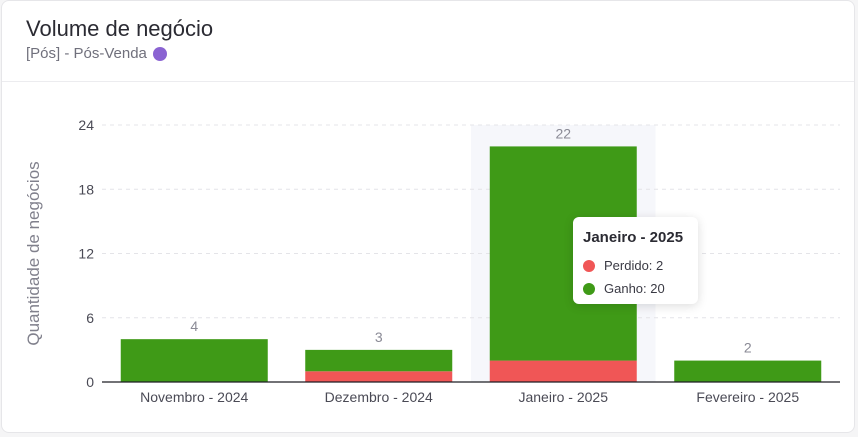 Image resolution: width=858 pixels, height=437 pixels. Describe the element at coordinates (86, 125) in the screenshot. I see `y-tick-label: 24` at that location.